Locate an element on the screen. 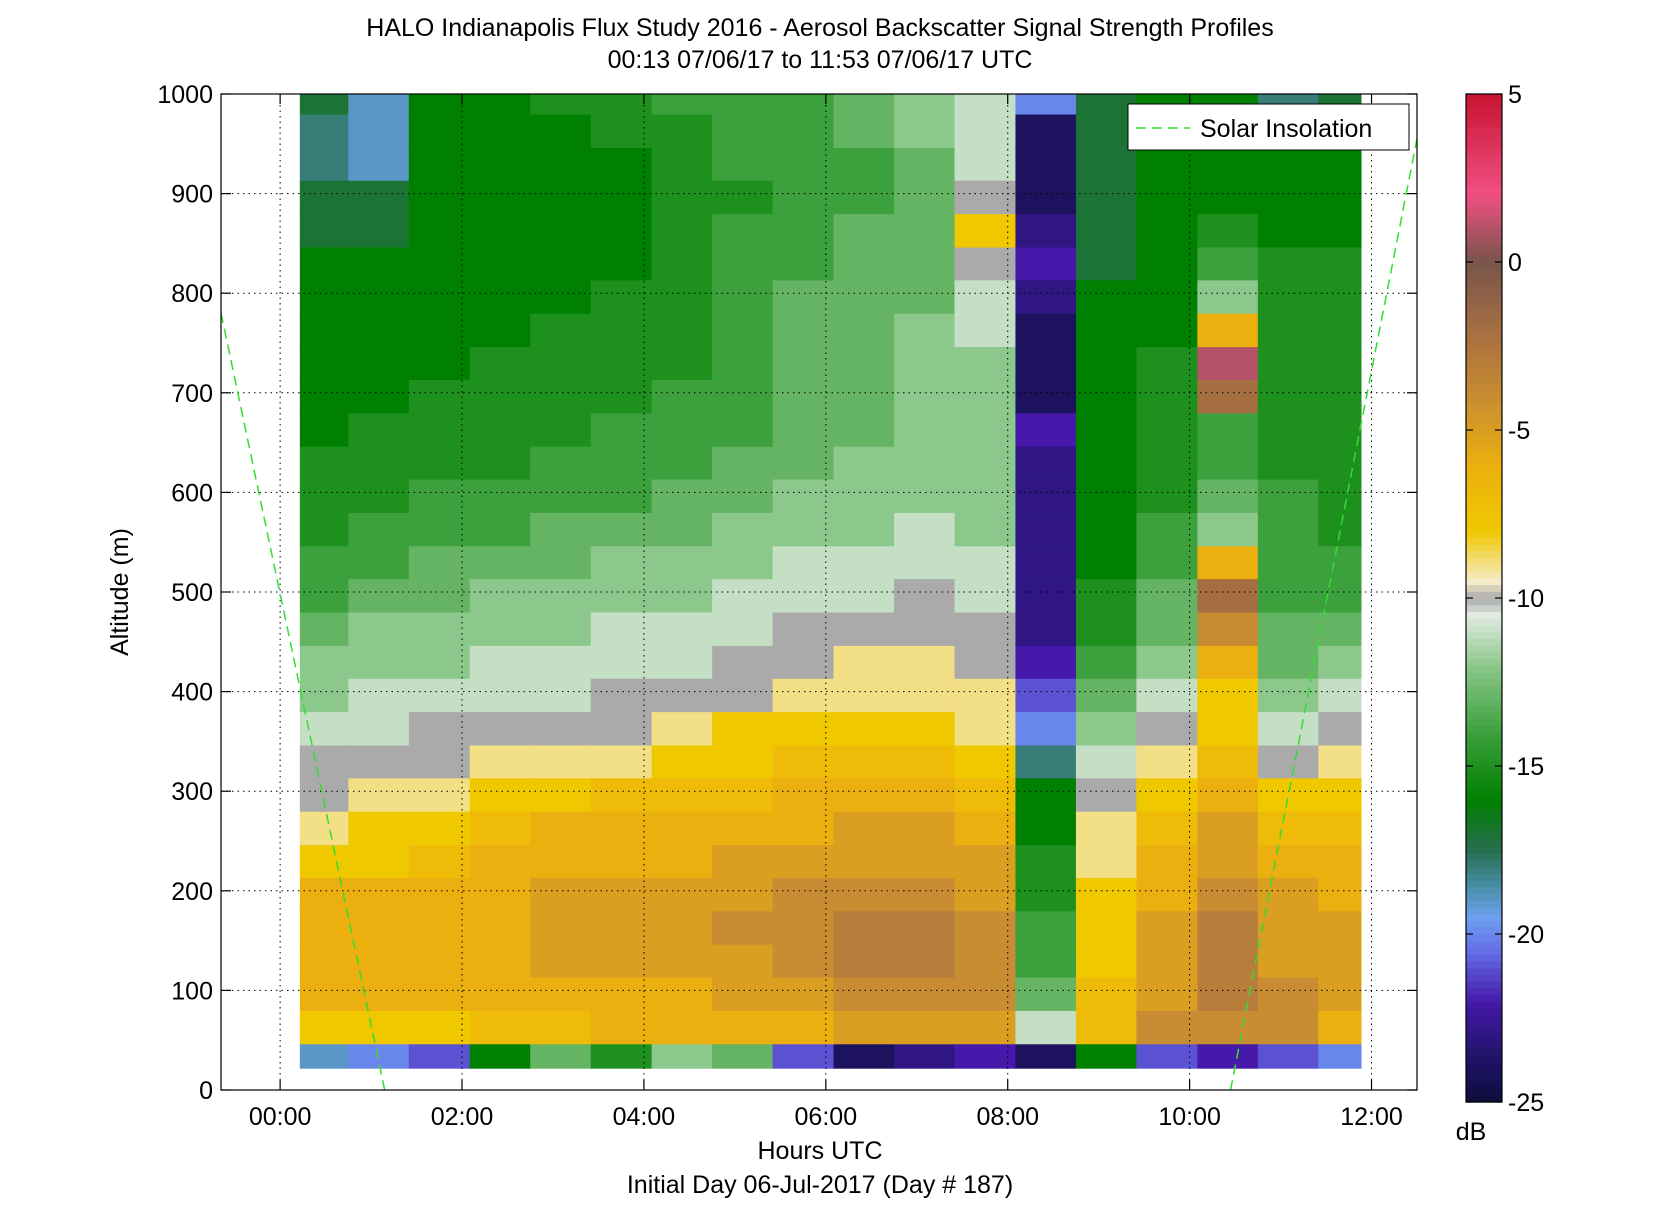 Image resolution: width=1679 pixels, height=1216 pixels. y-tick-label: 1000 is located at coordinates (185, 95).